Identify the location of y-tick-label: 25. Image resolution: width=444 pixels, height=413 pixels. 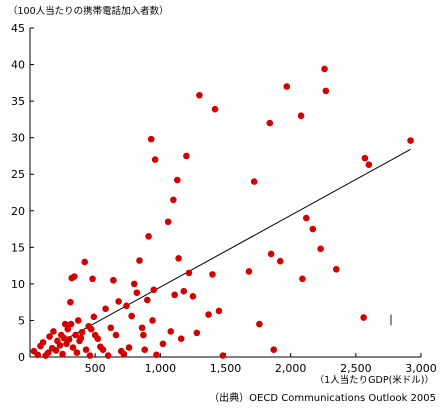
(18, 174).